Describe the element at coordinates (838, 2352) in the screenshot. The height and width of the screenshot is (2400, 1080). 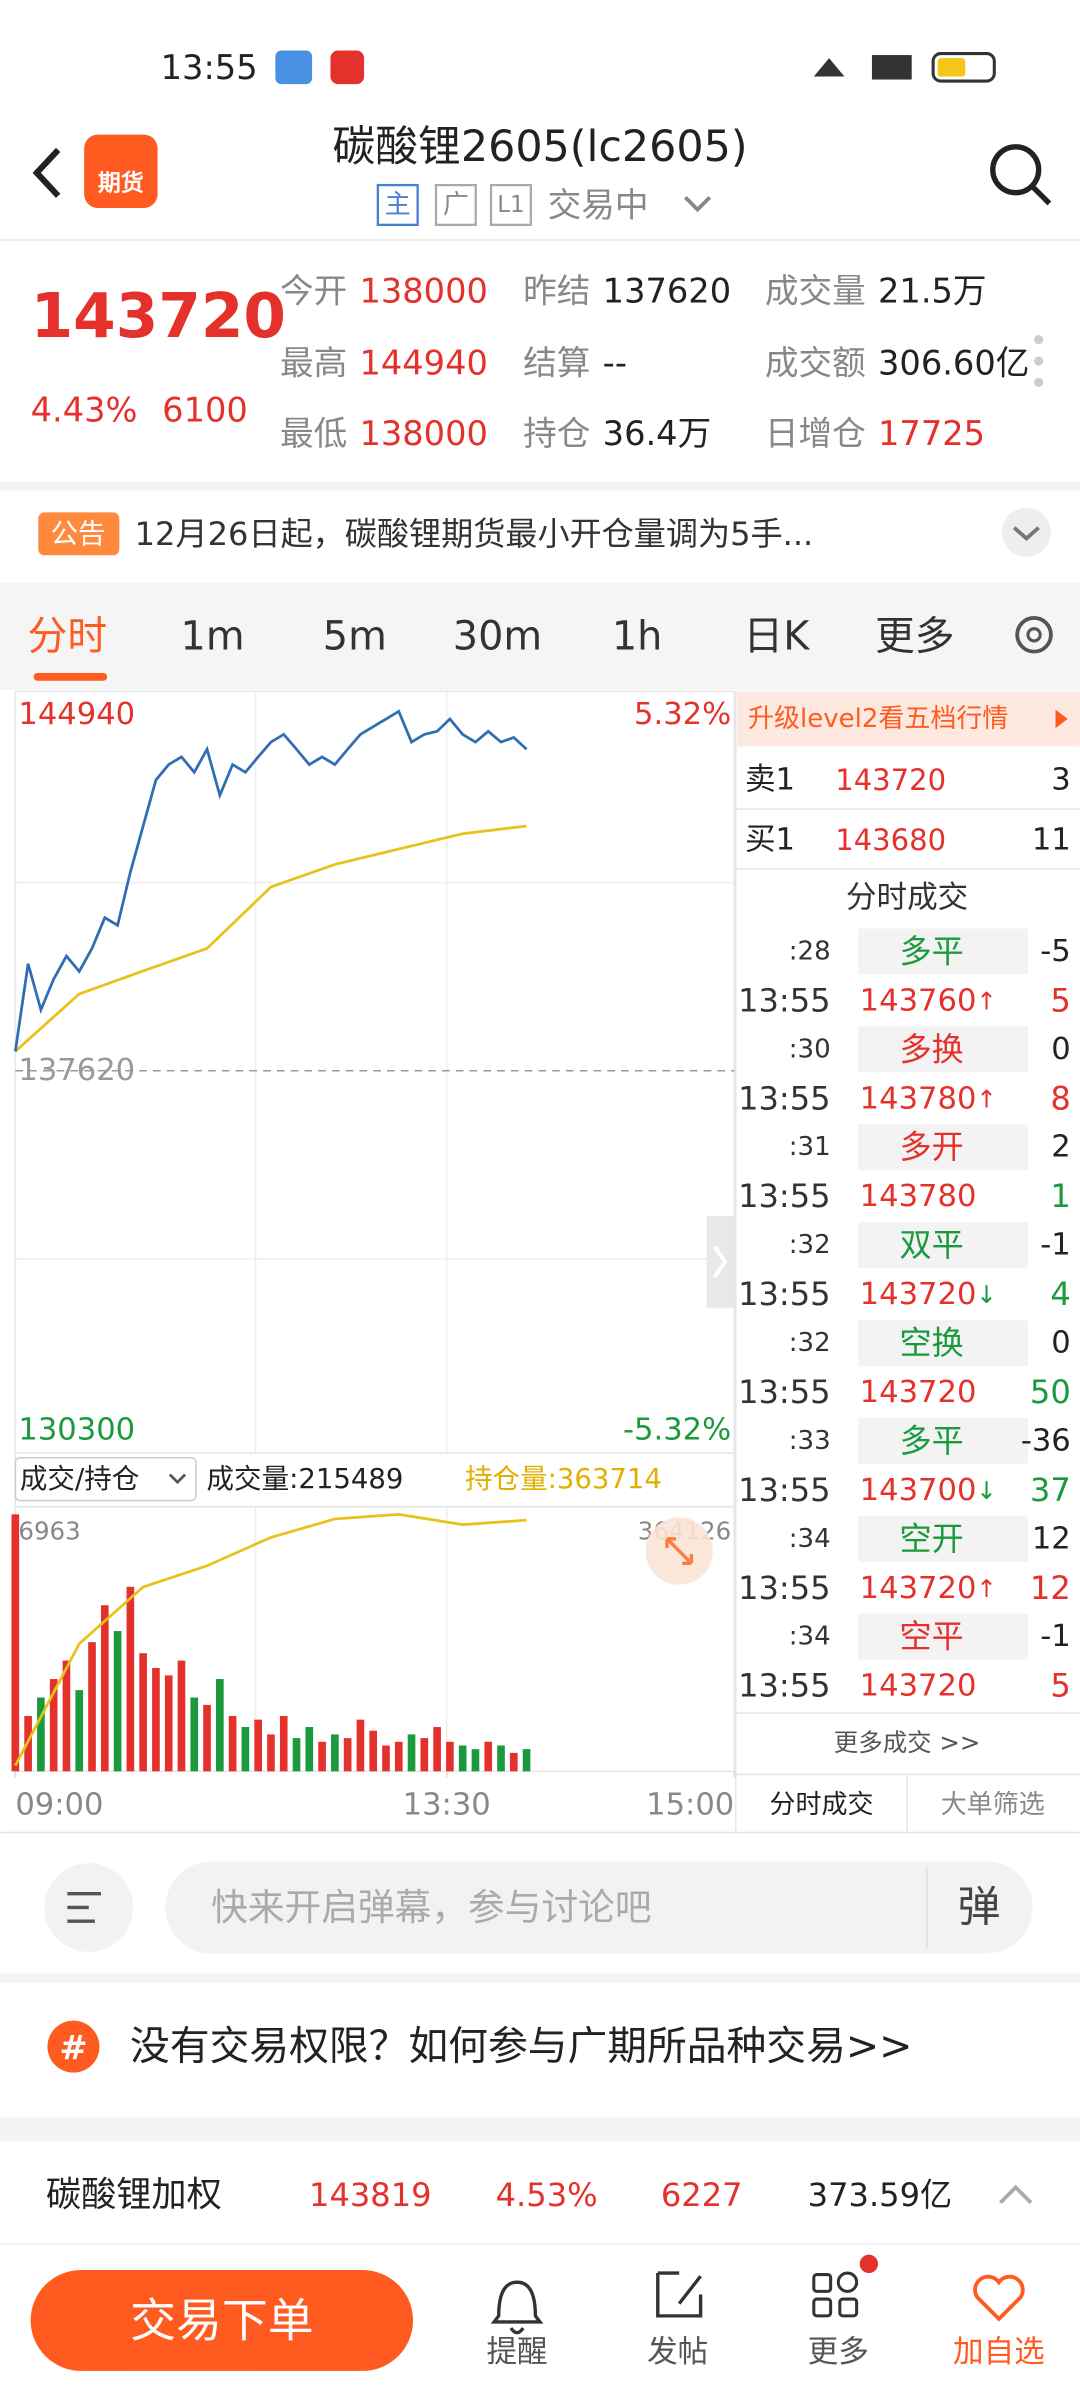
I see `nav-item: 更多` at that location.